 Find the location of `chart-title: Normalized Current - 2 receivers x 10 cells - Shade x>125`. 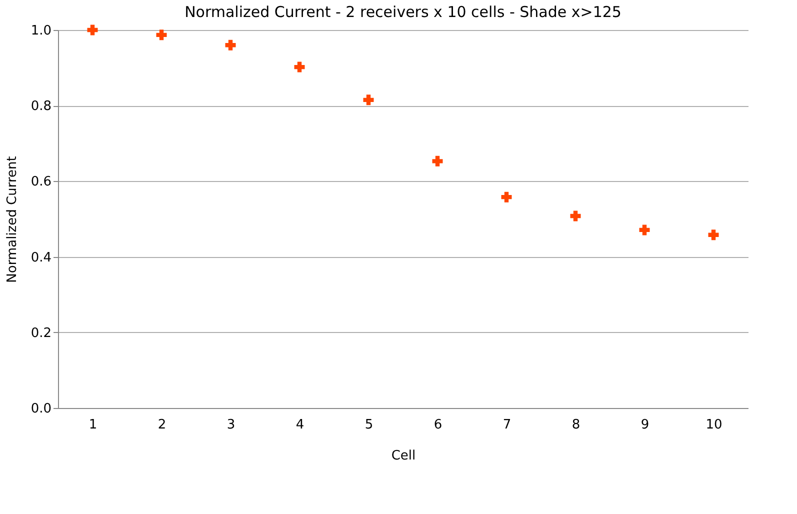

chart-title: Normalized Current - 2 receivers x 10 cells - Shade x>125 is located at coordinates (403, 12).